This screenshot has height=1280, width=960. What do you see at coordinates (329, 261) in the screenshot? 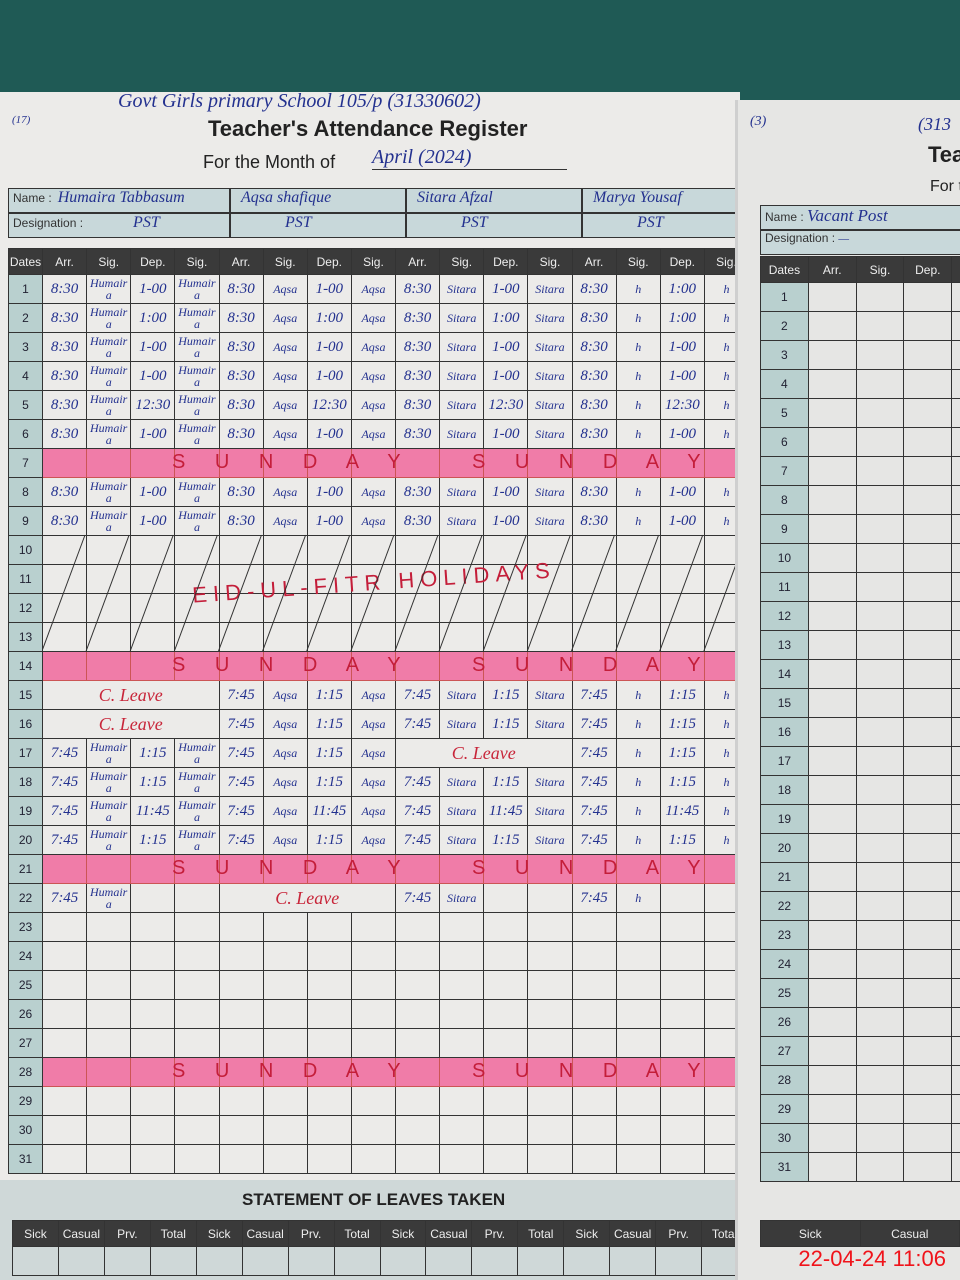
I see `column-header: Dep.` at bounding box center [329, 261].